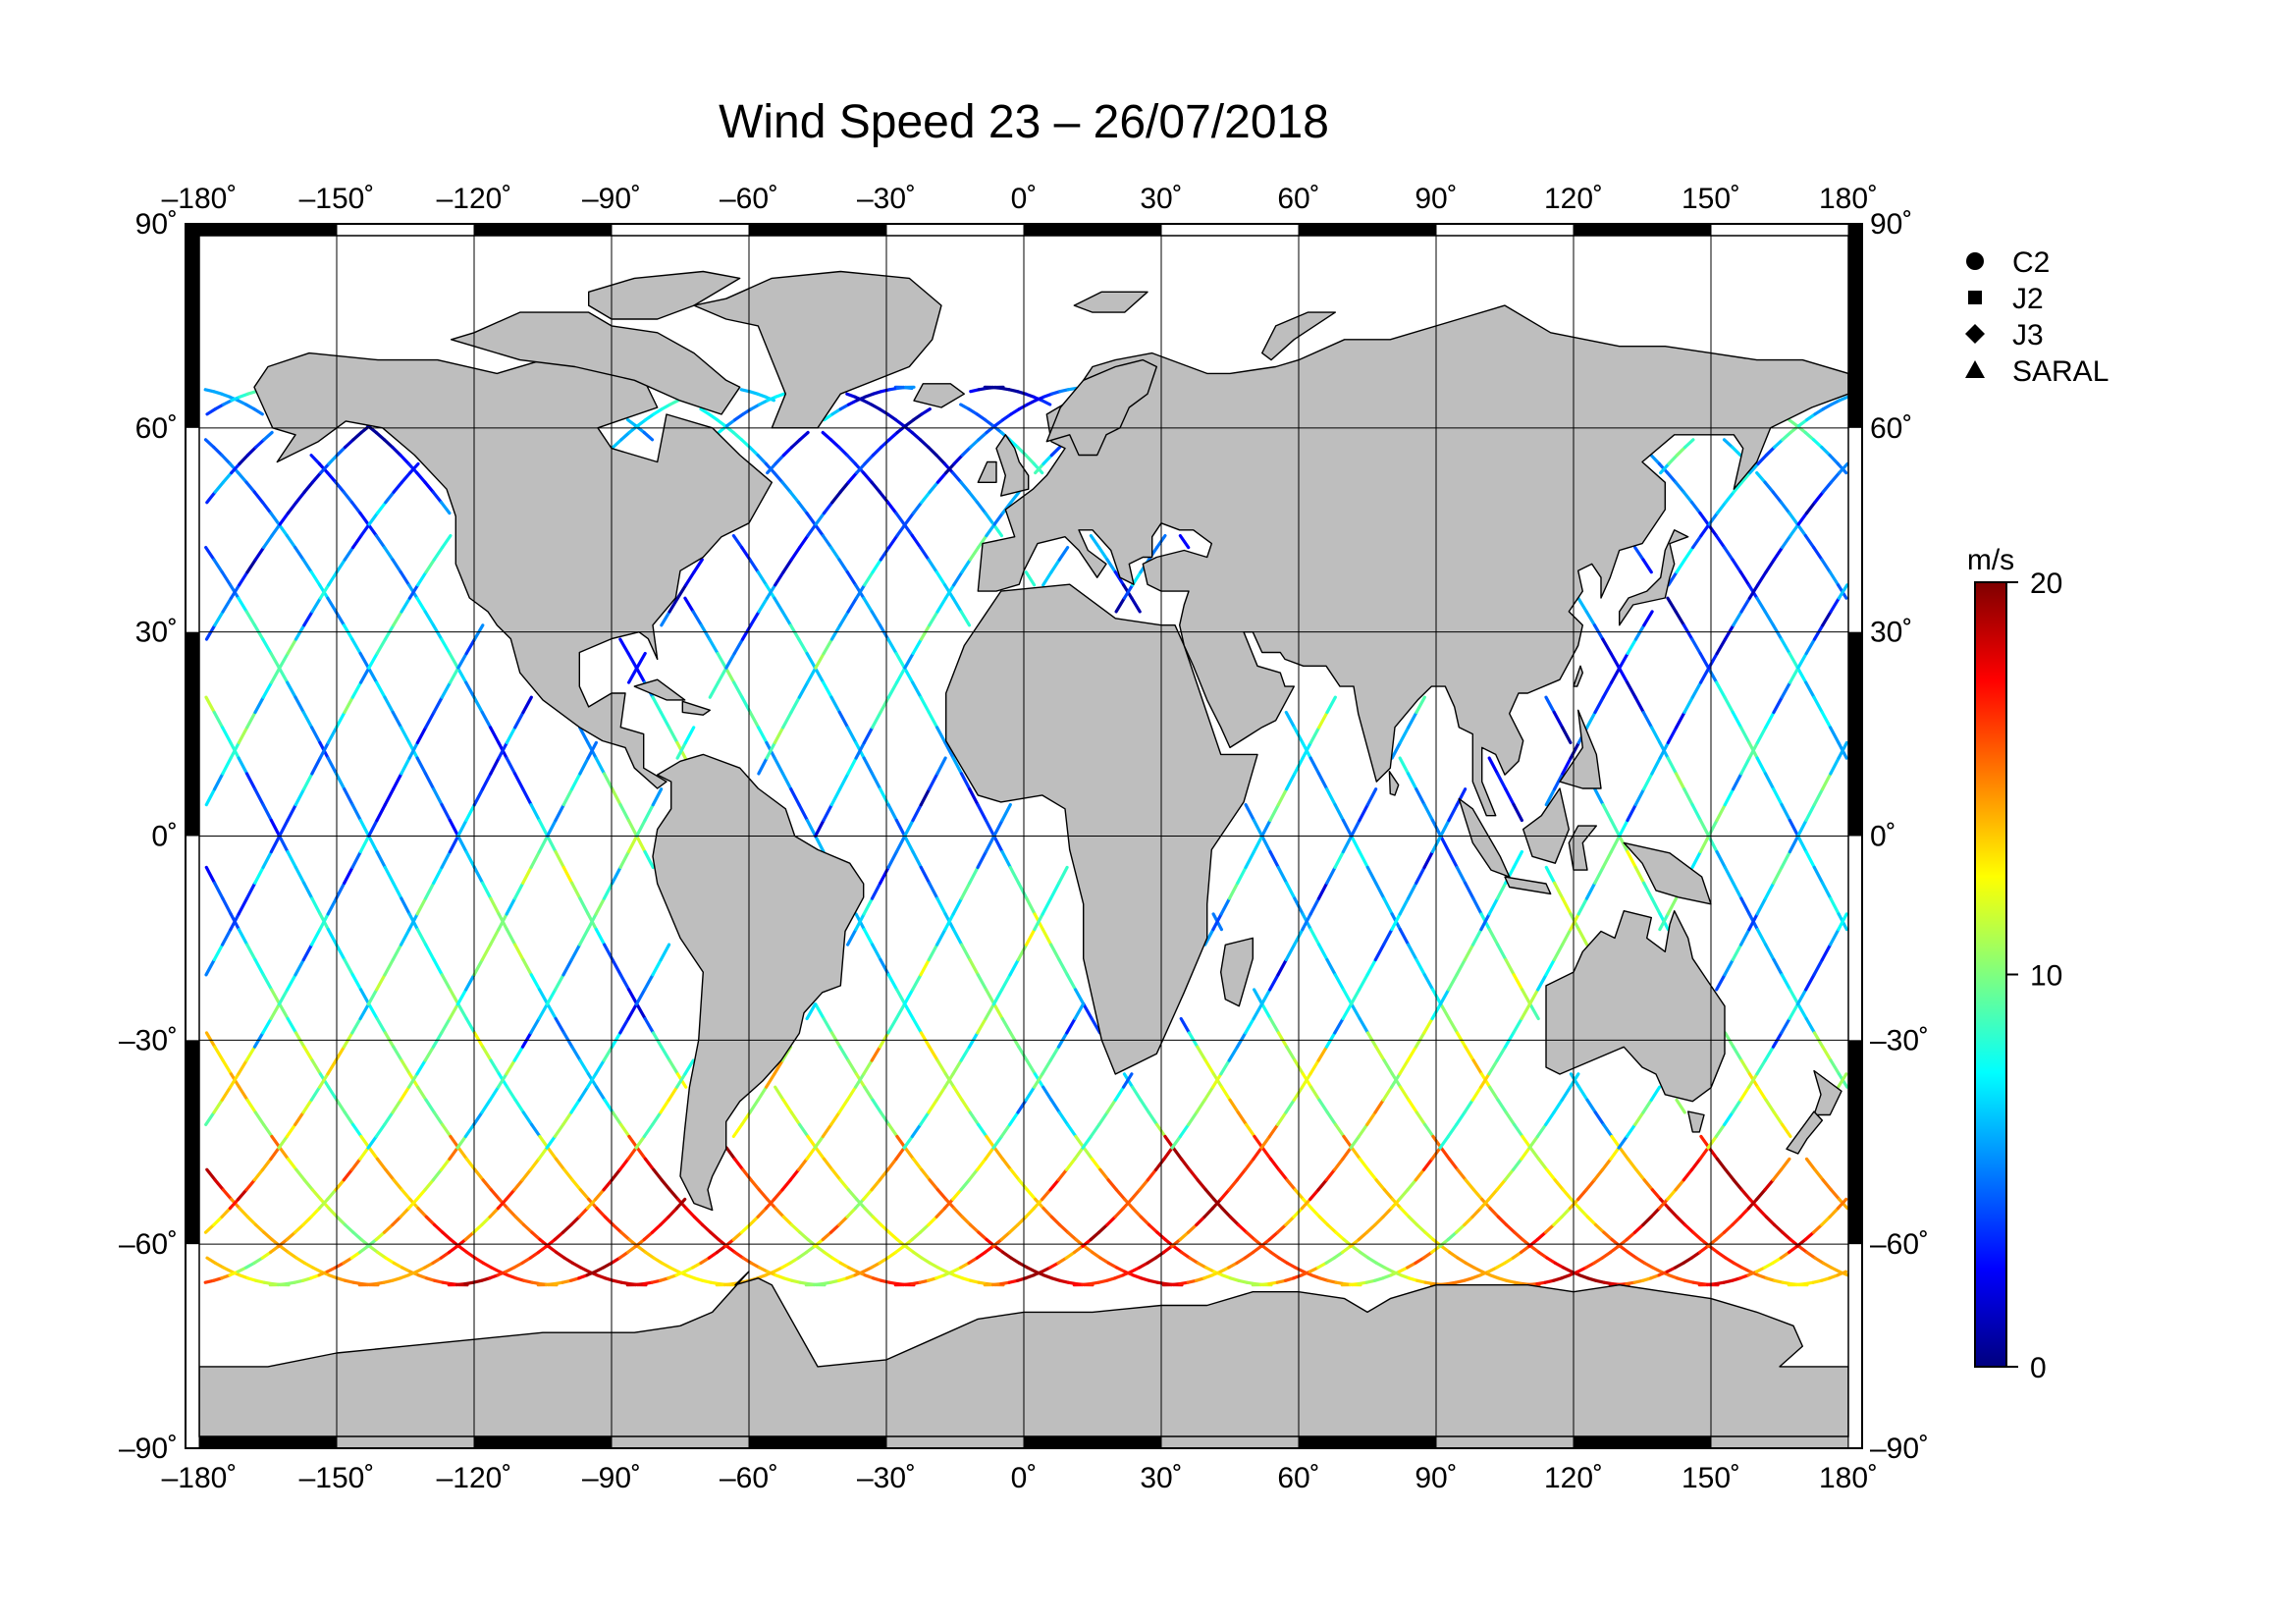 This screenshot has height=1623, width=2296. I want to click on lon-tick-label-bottom: 60˚, so click(1298, 1478).